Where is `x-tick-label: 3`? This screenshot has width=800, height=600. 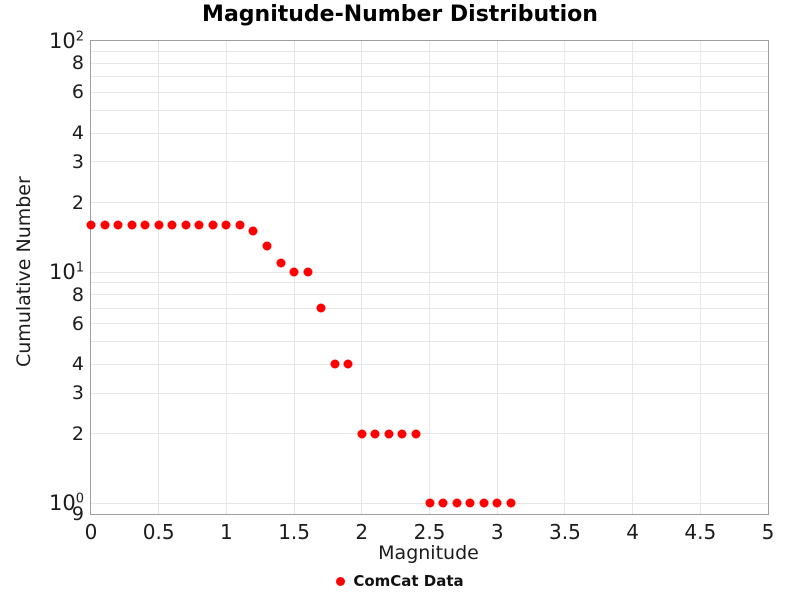
x-tick-label: 3 is located at coordinates (497, 532).